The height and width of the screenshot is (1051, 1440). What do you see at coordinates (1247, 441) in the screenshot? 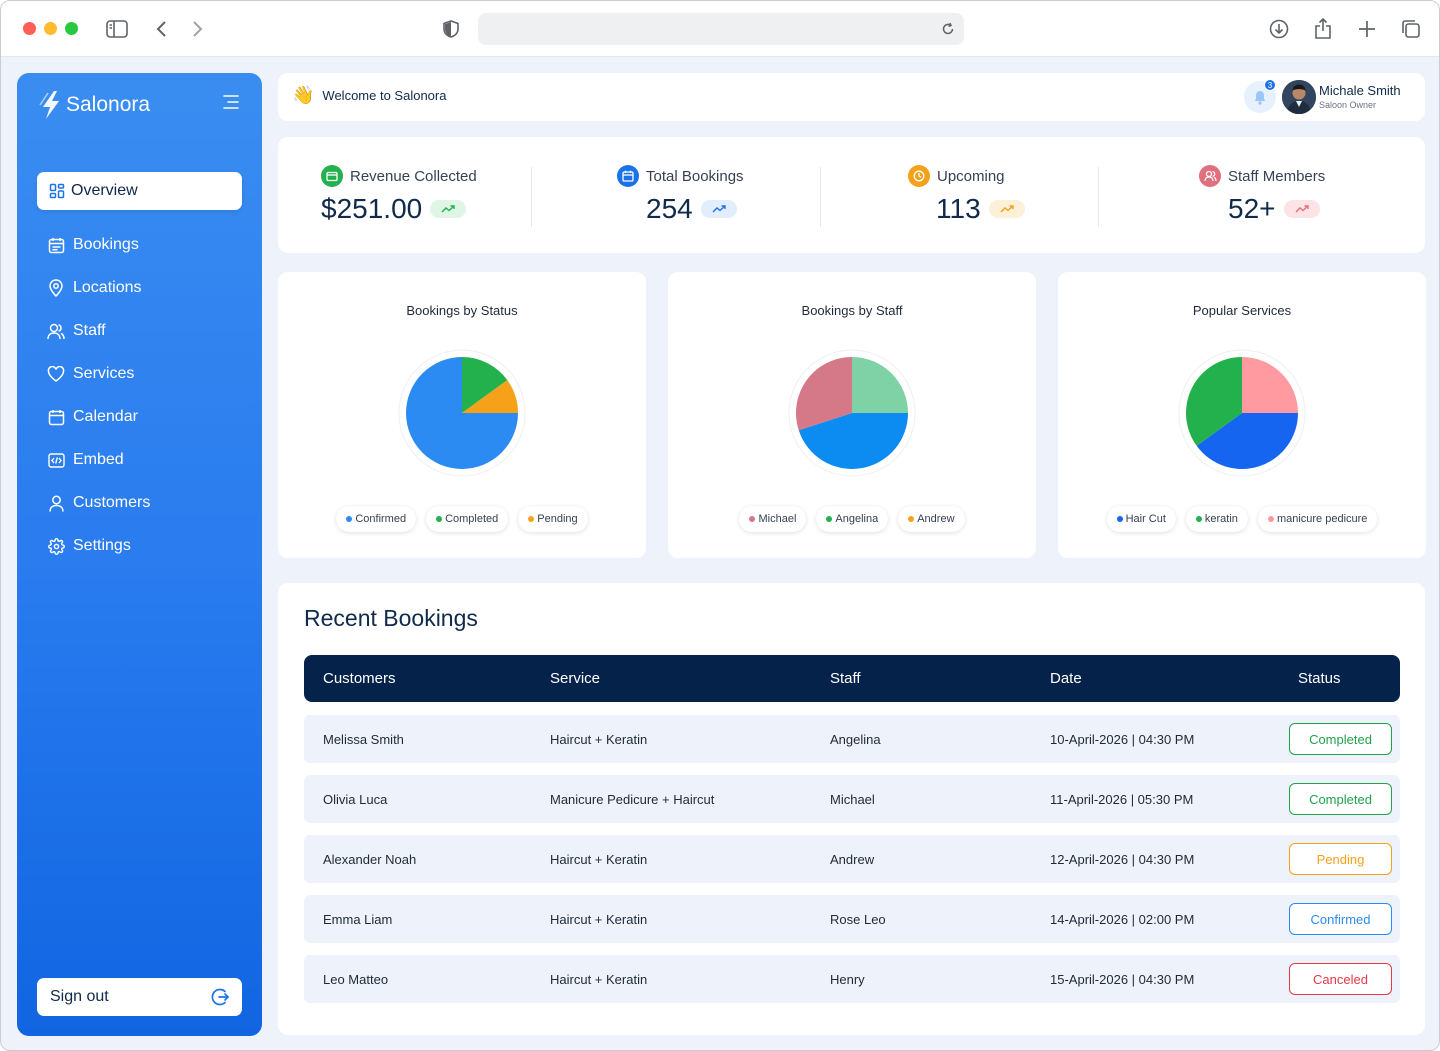
I see `pie-slice-hair-cut` at bounding box center [1247, 441].